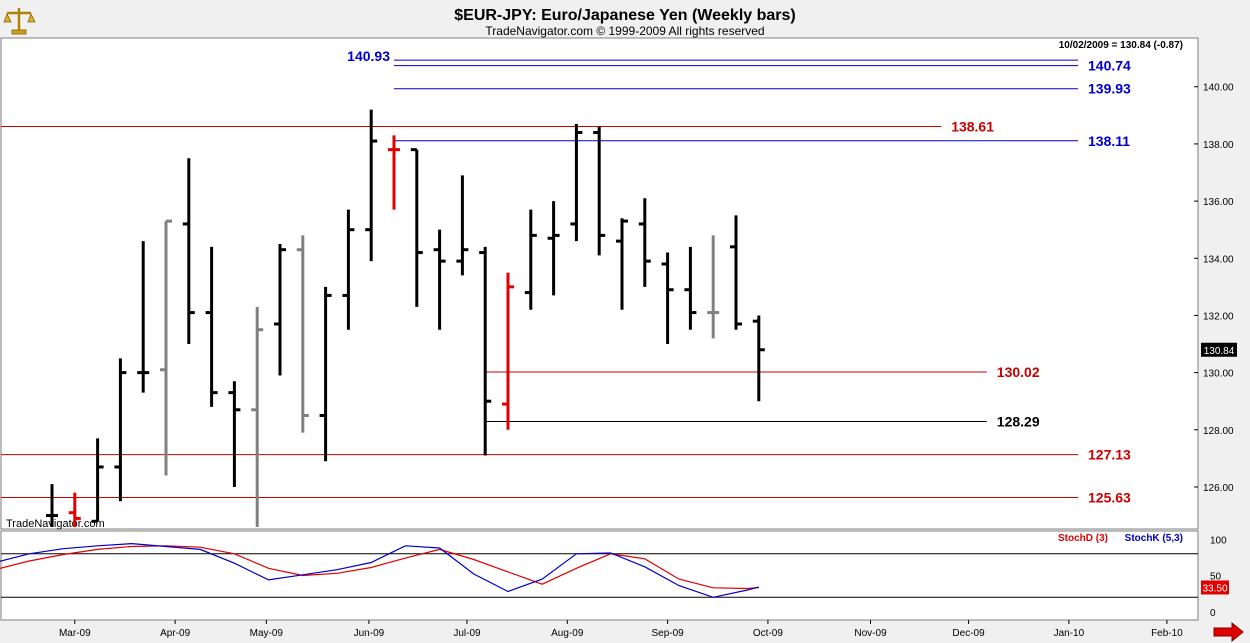 This screenshot has height=643, width=1250. I want to click on stoch-tick-label: 100, so click(1218, 540).